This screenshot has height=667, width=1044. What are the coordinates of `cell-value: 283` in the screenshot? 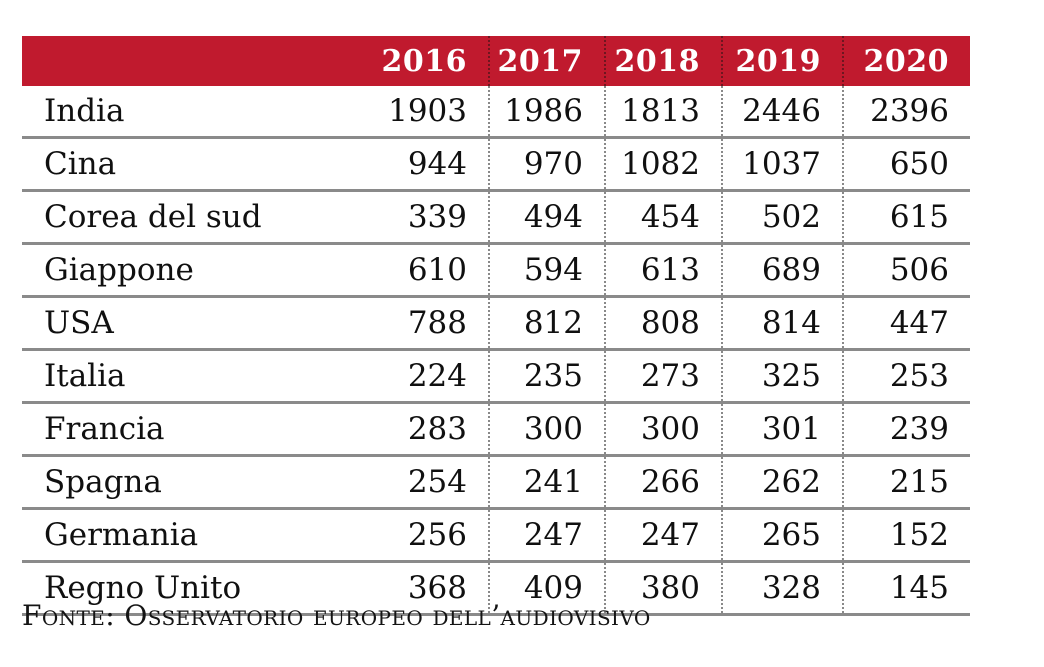 It's located at (437, 429).